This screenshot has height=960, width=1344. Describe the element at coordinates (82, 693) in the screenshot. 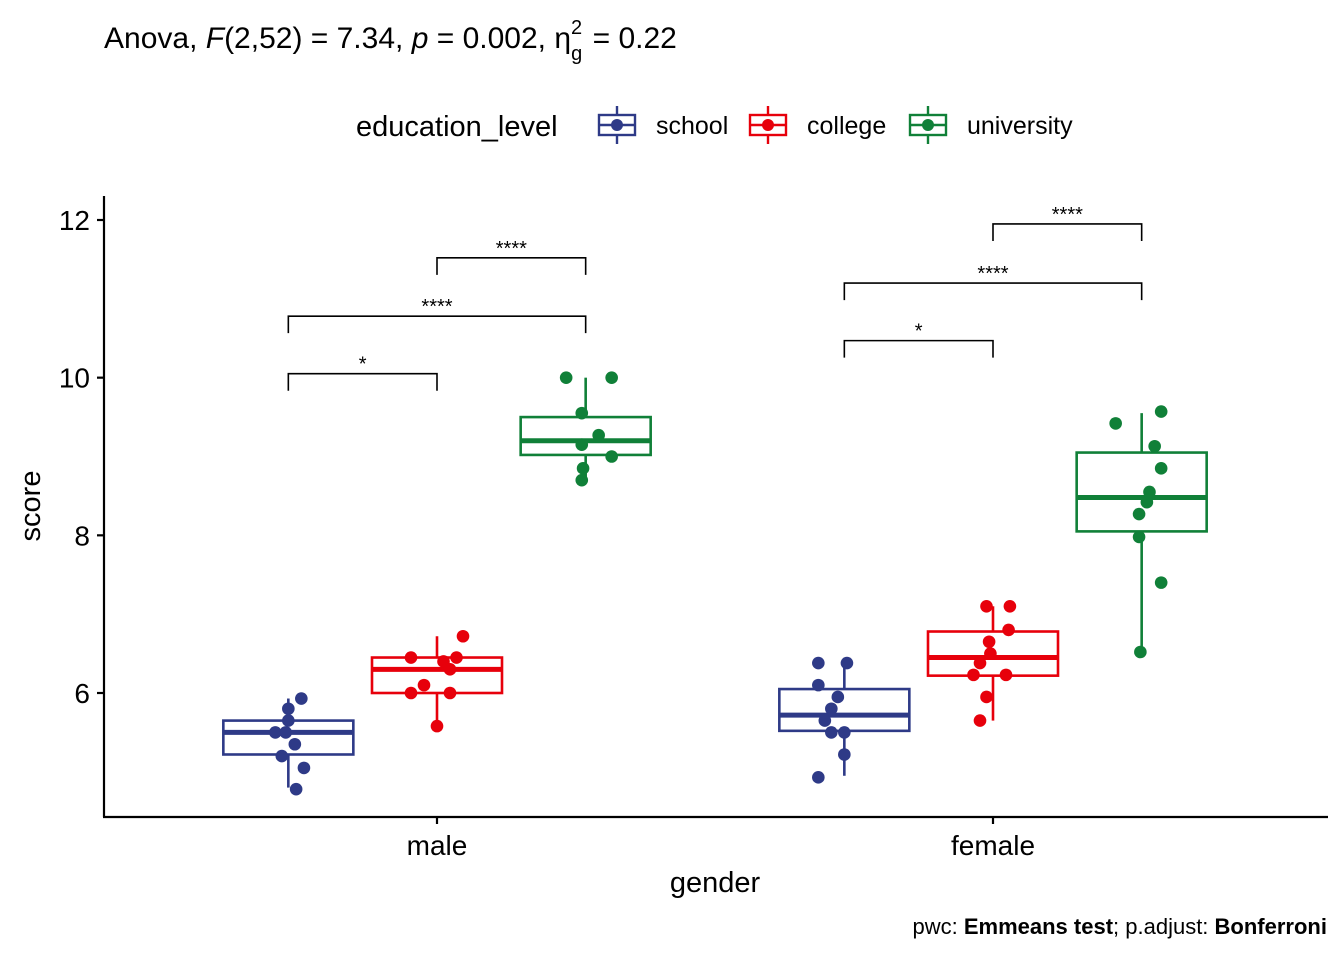

I see `y-tick-label: 6` at that location.